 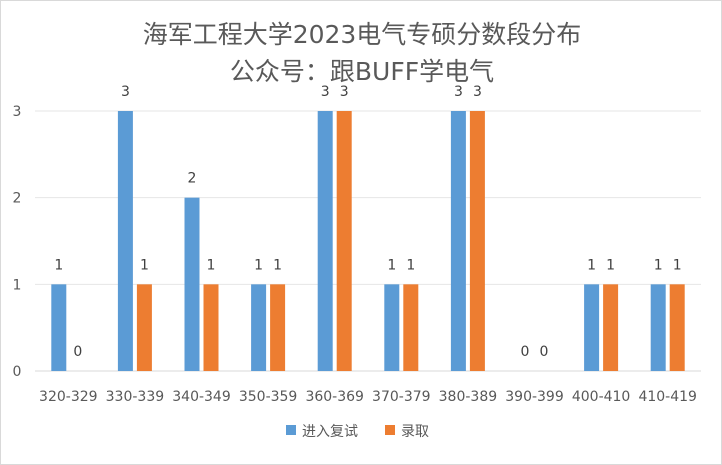 I want to click on y-tick-label: 3, so click(x=17, y=112).